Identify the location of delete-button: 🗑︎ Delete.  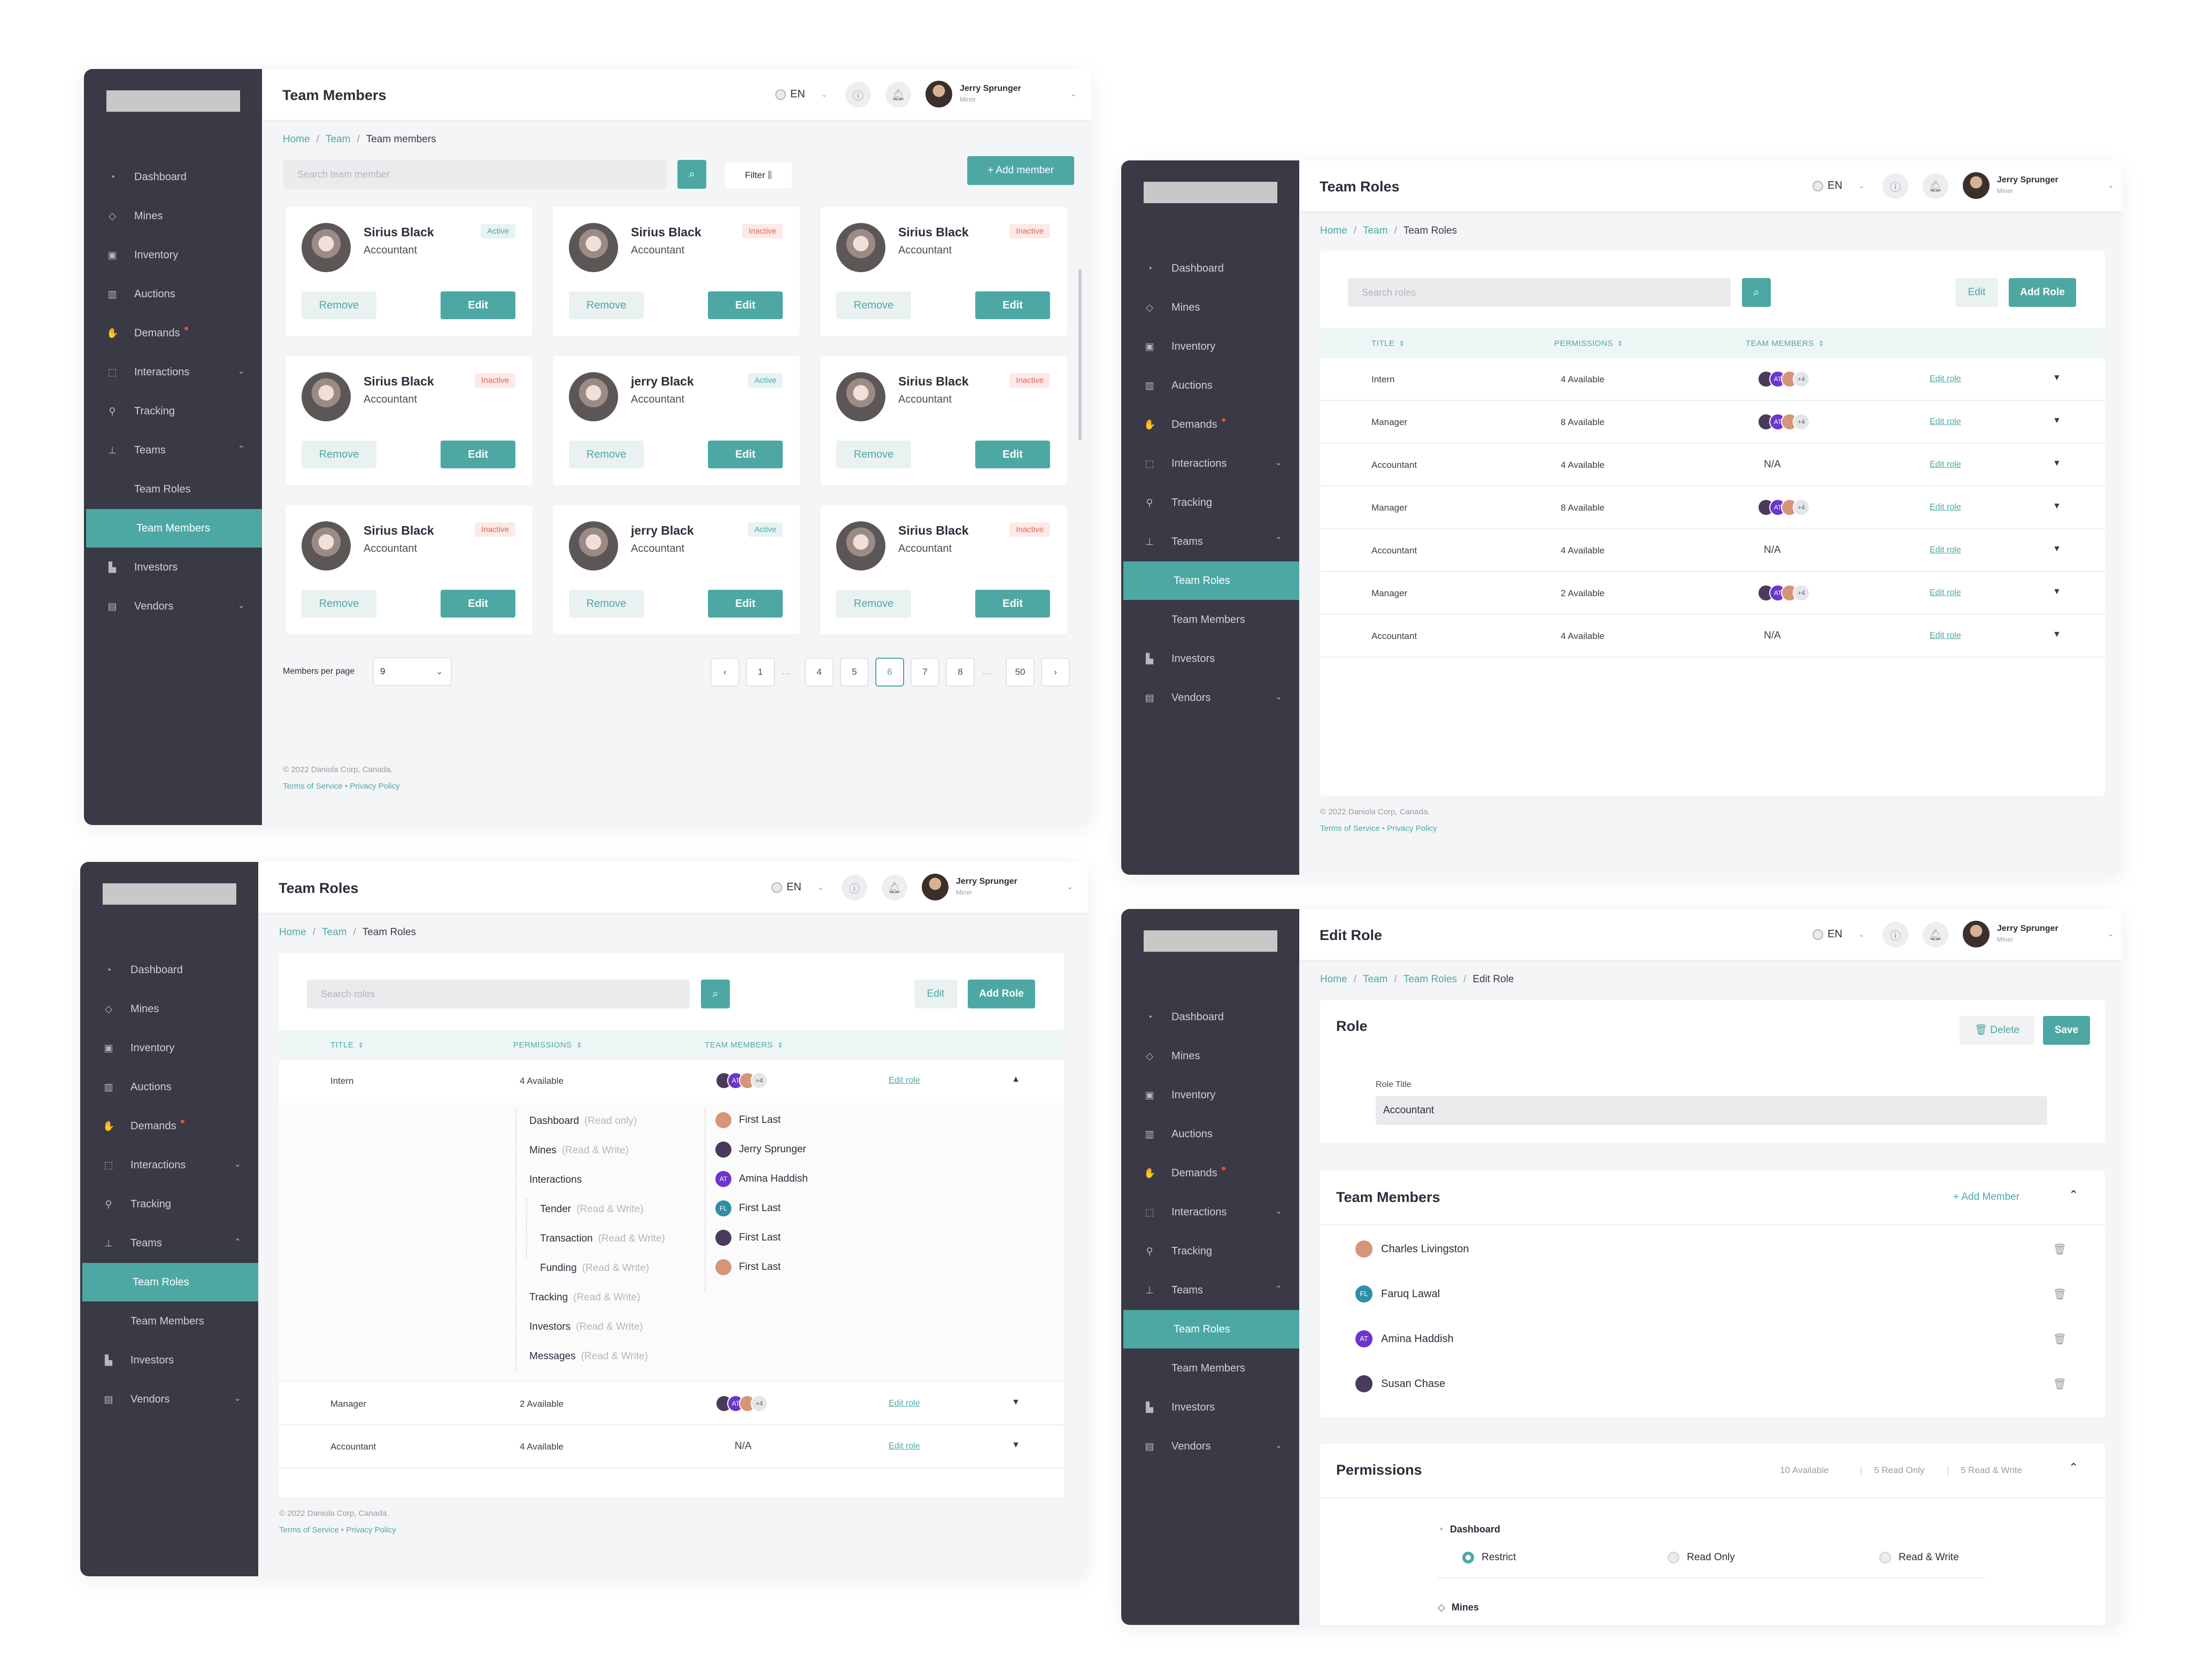
(1997, 1030).